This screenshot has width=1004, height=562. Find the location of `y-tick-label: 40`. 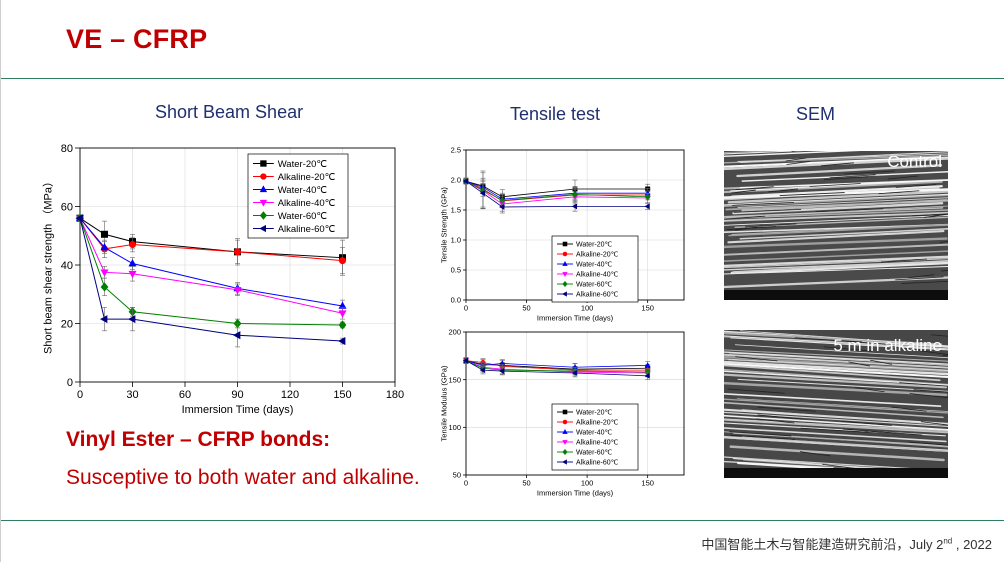

y-tick-label: 40 is located at coordinates (67, 266).